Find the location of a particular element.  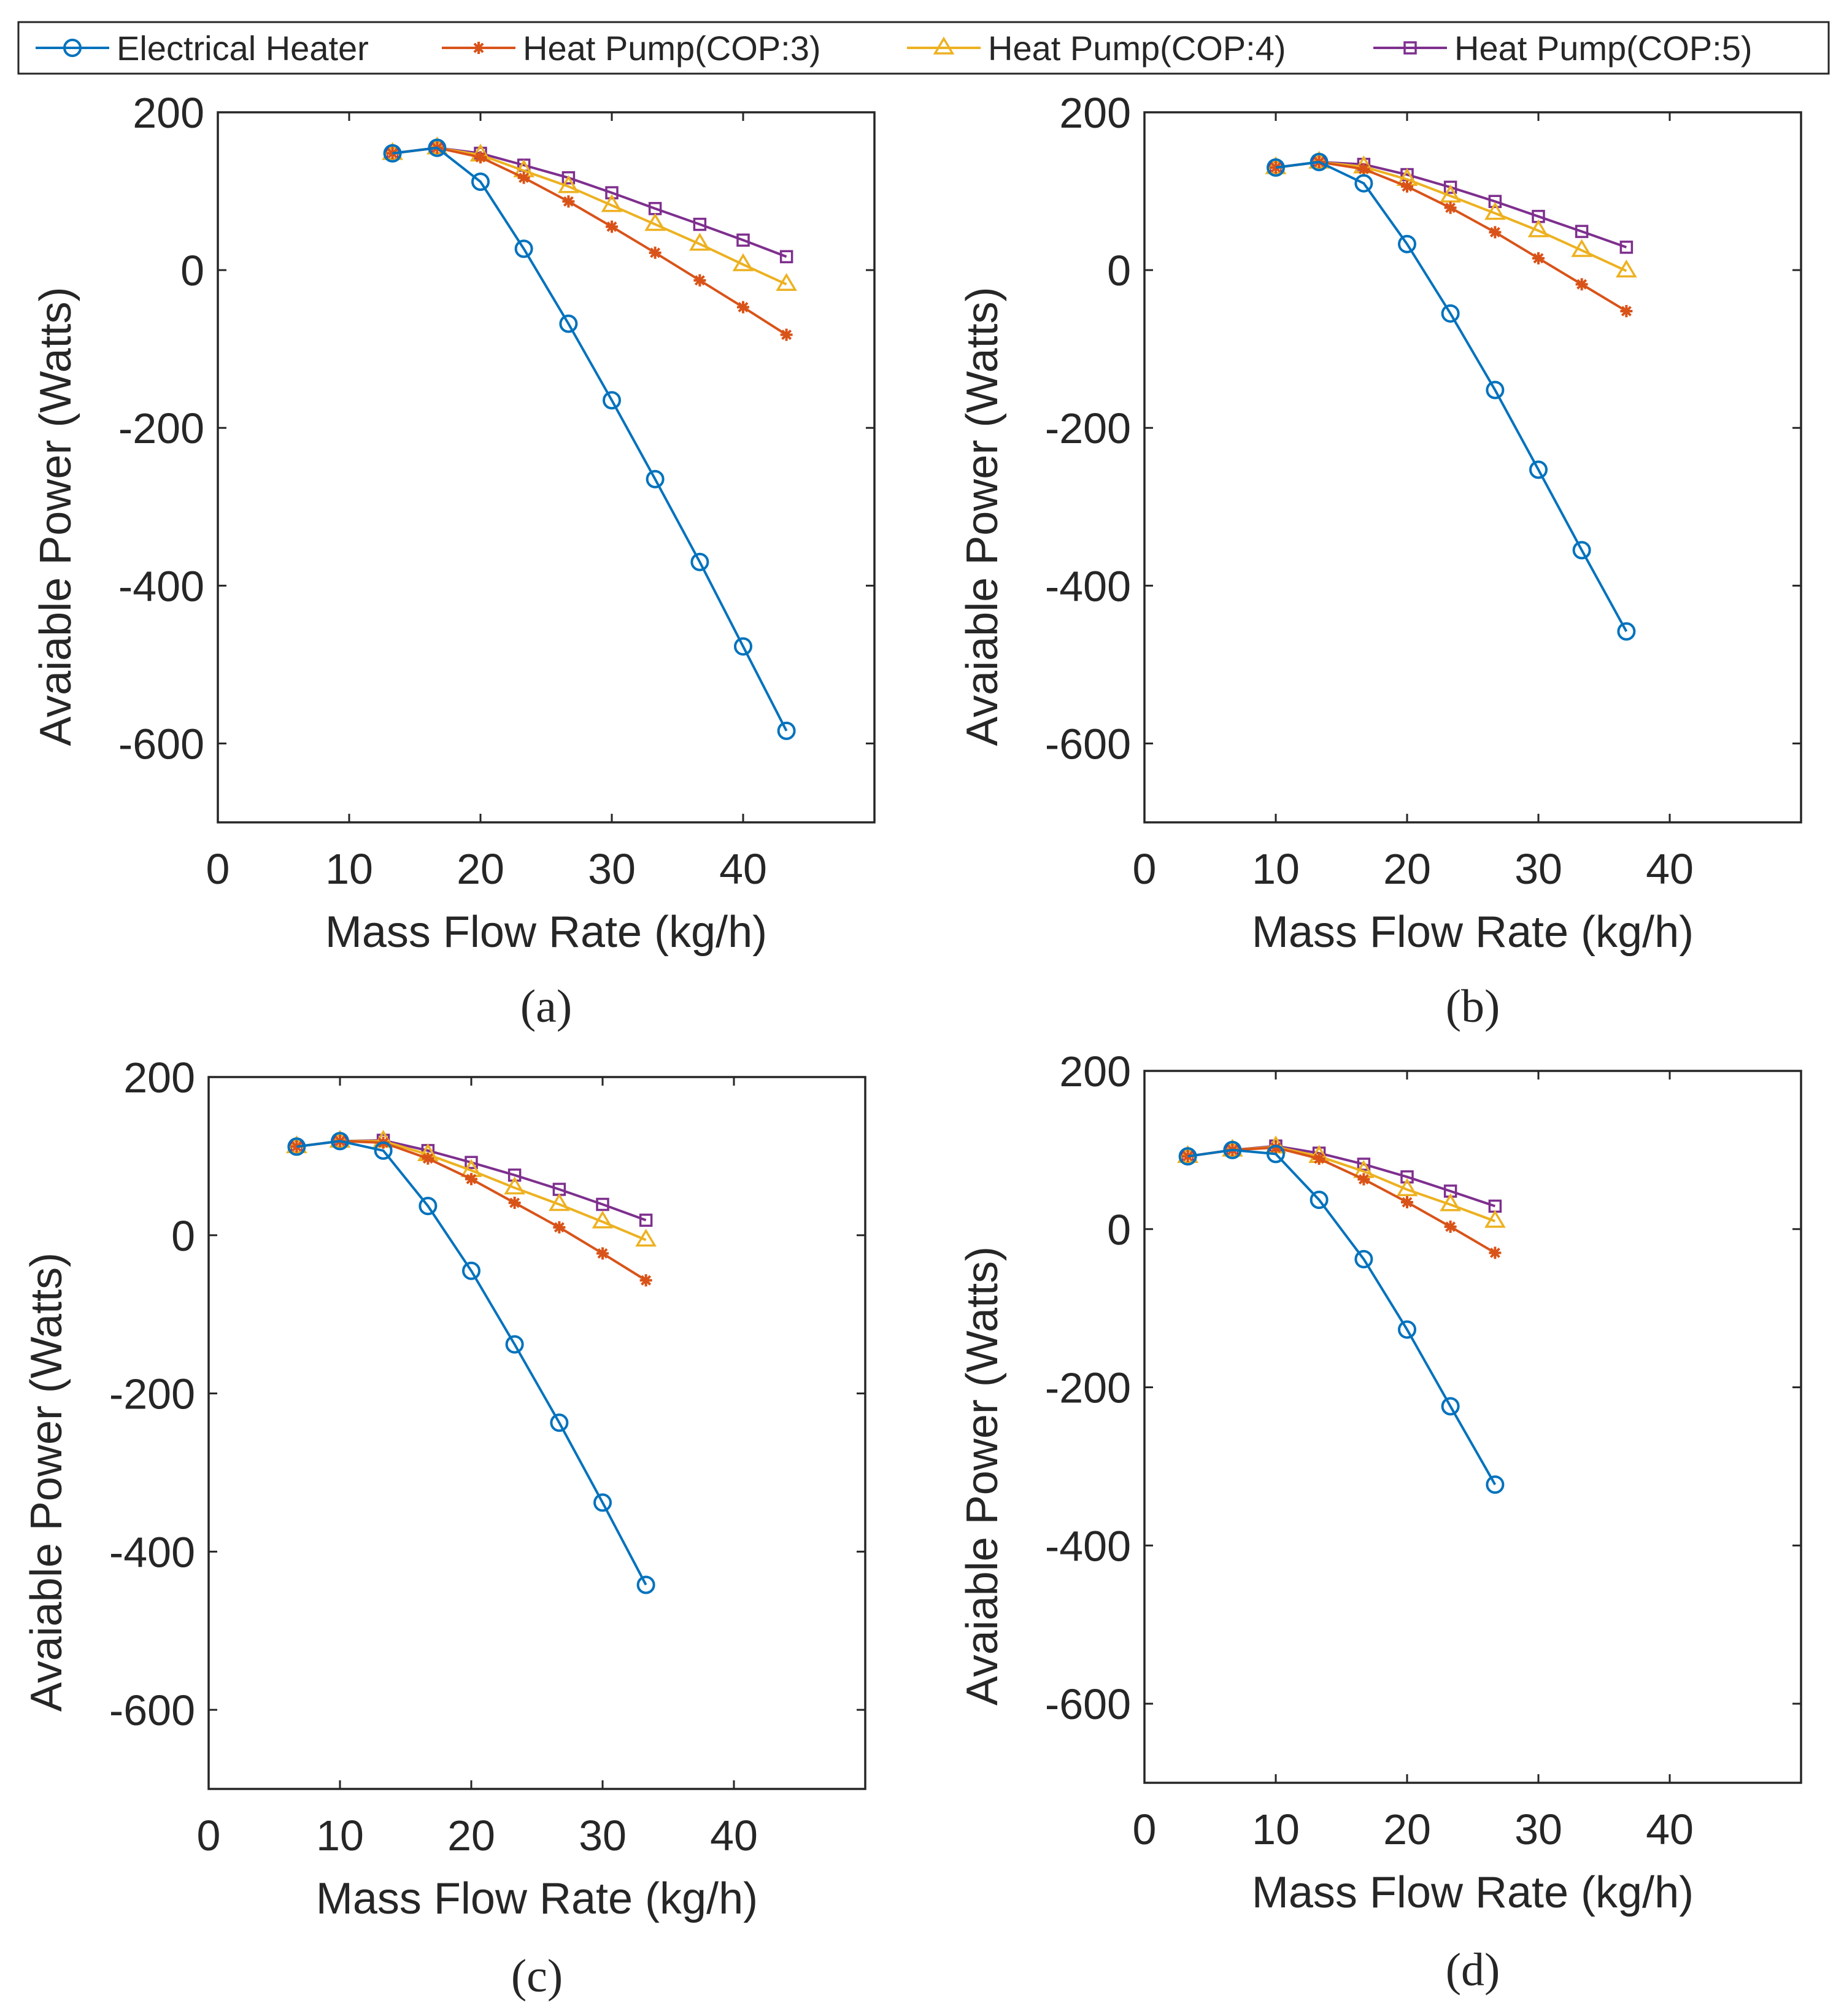

subplot-caption: (b) is located at coordinates (1473, 1007).